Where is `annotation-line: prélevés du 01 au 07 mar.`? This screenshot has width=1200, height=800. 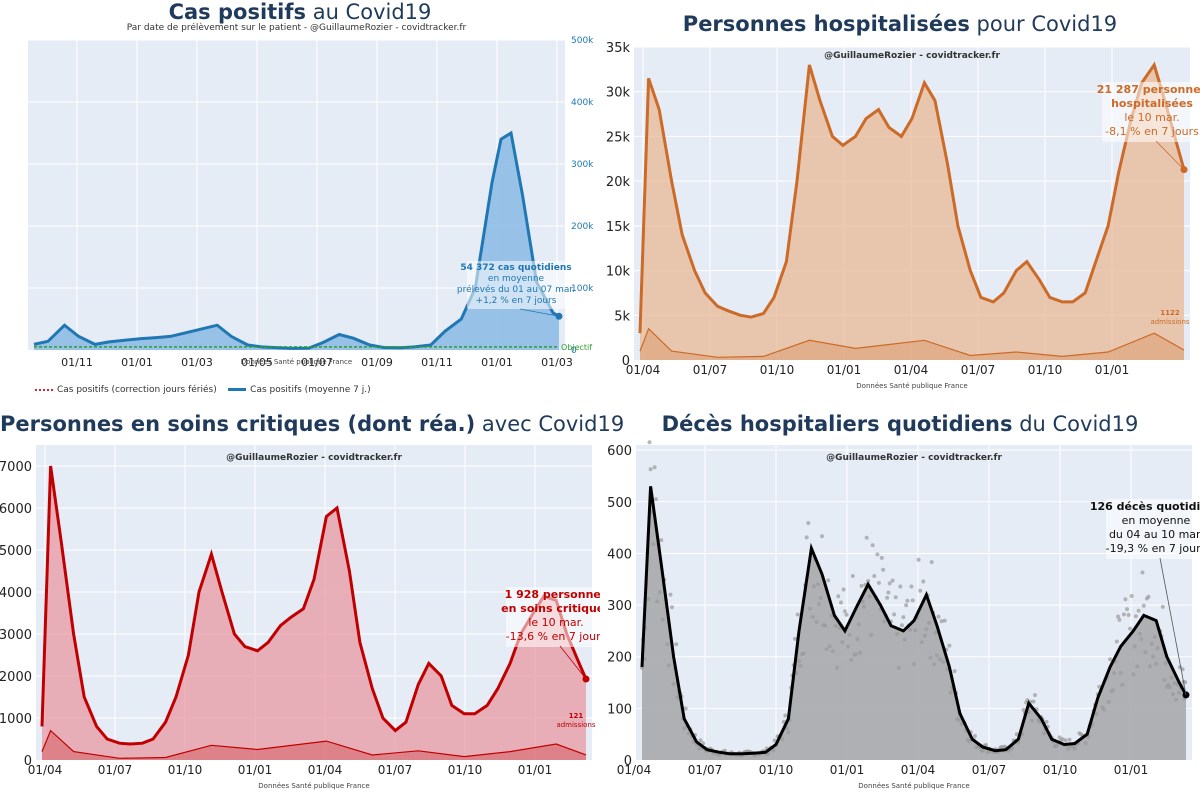
annotation-line: prélevés du 01 au 07 mar. is located at coordinates (516, 289).